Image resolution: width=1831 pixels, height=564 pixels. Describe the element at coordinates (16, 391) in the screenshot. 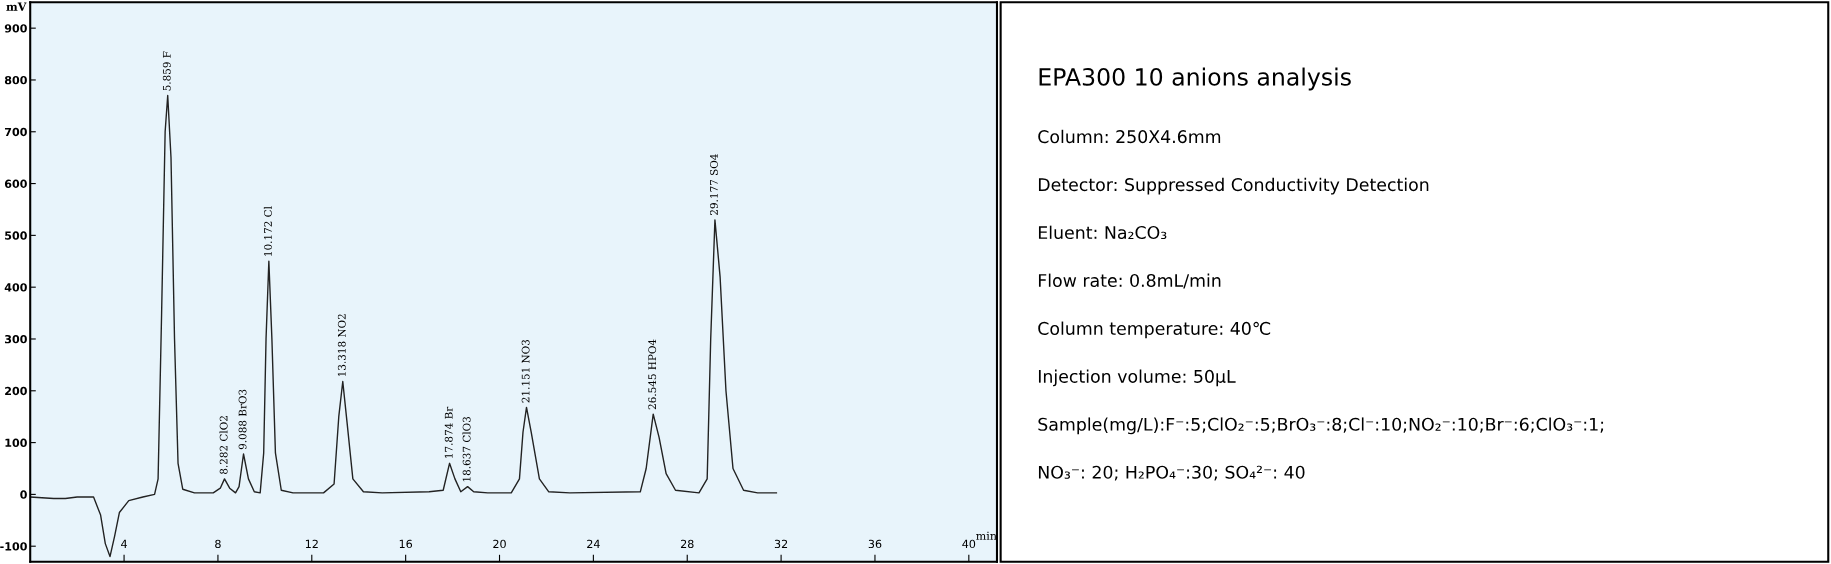

I see `y-tick-label: 200` at that location.